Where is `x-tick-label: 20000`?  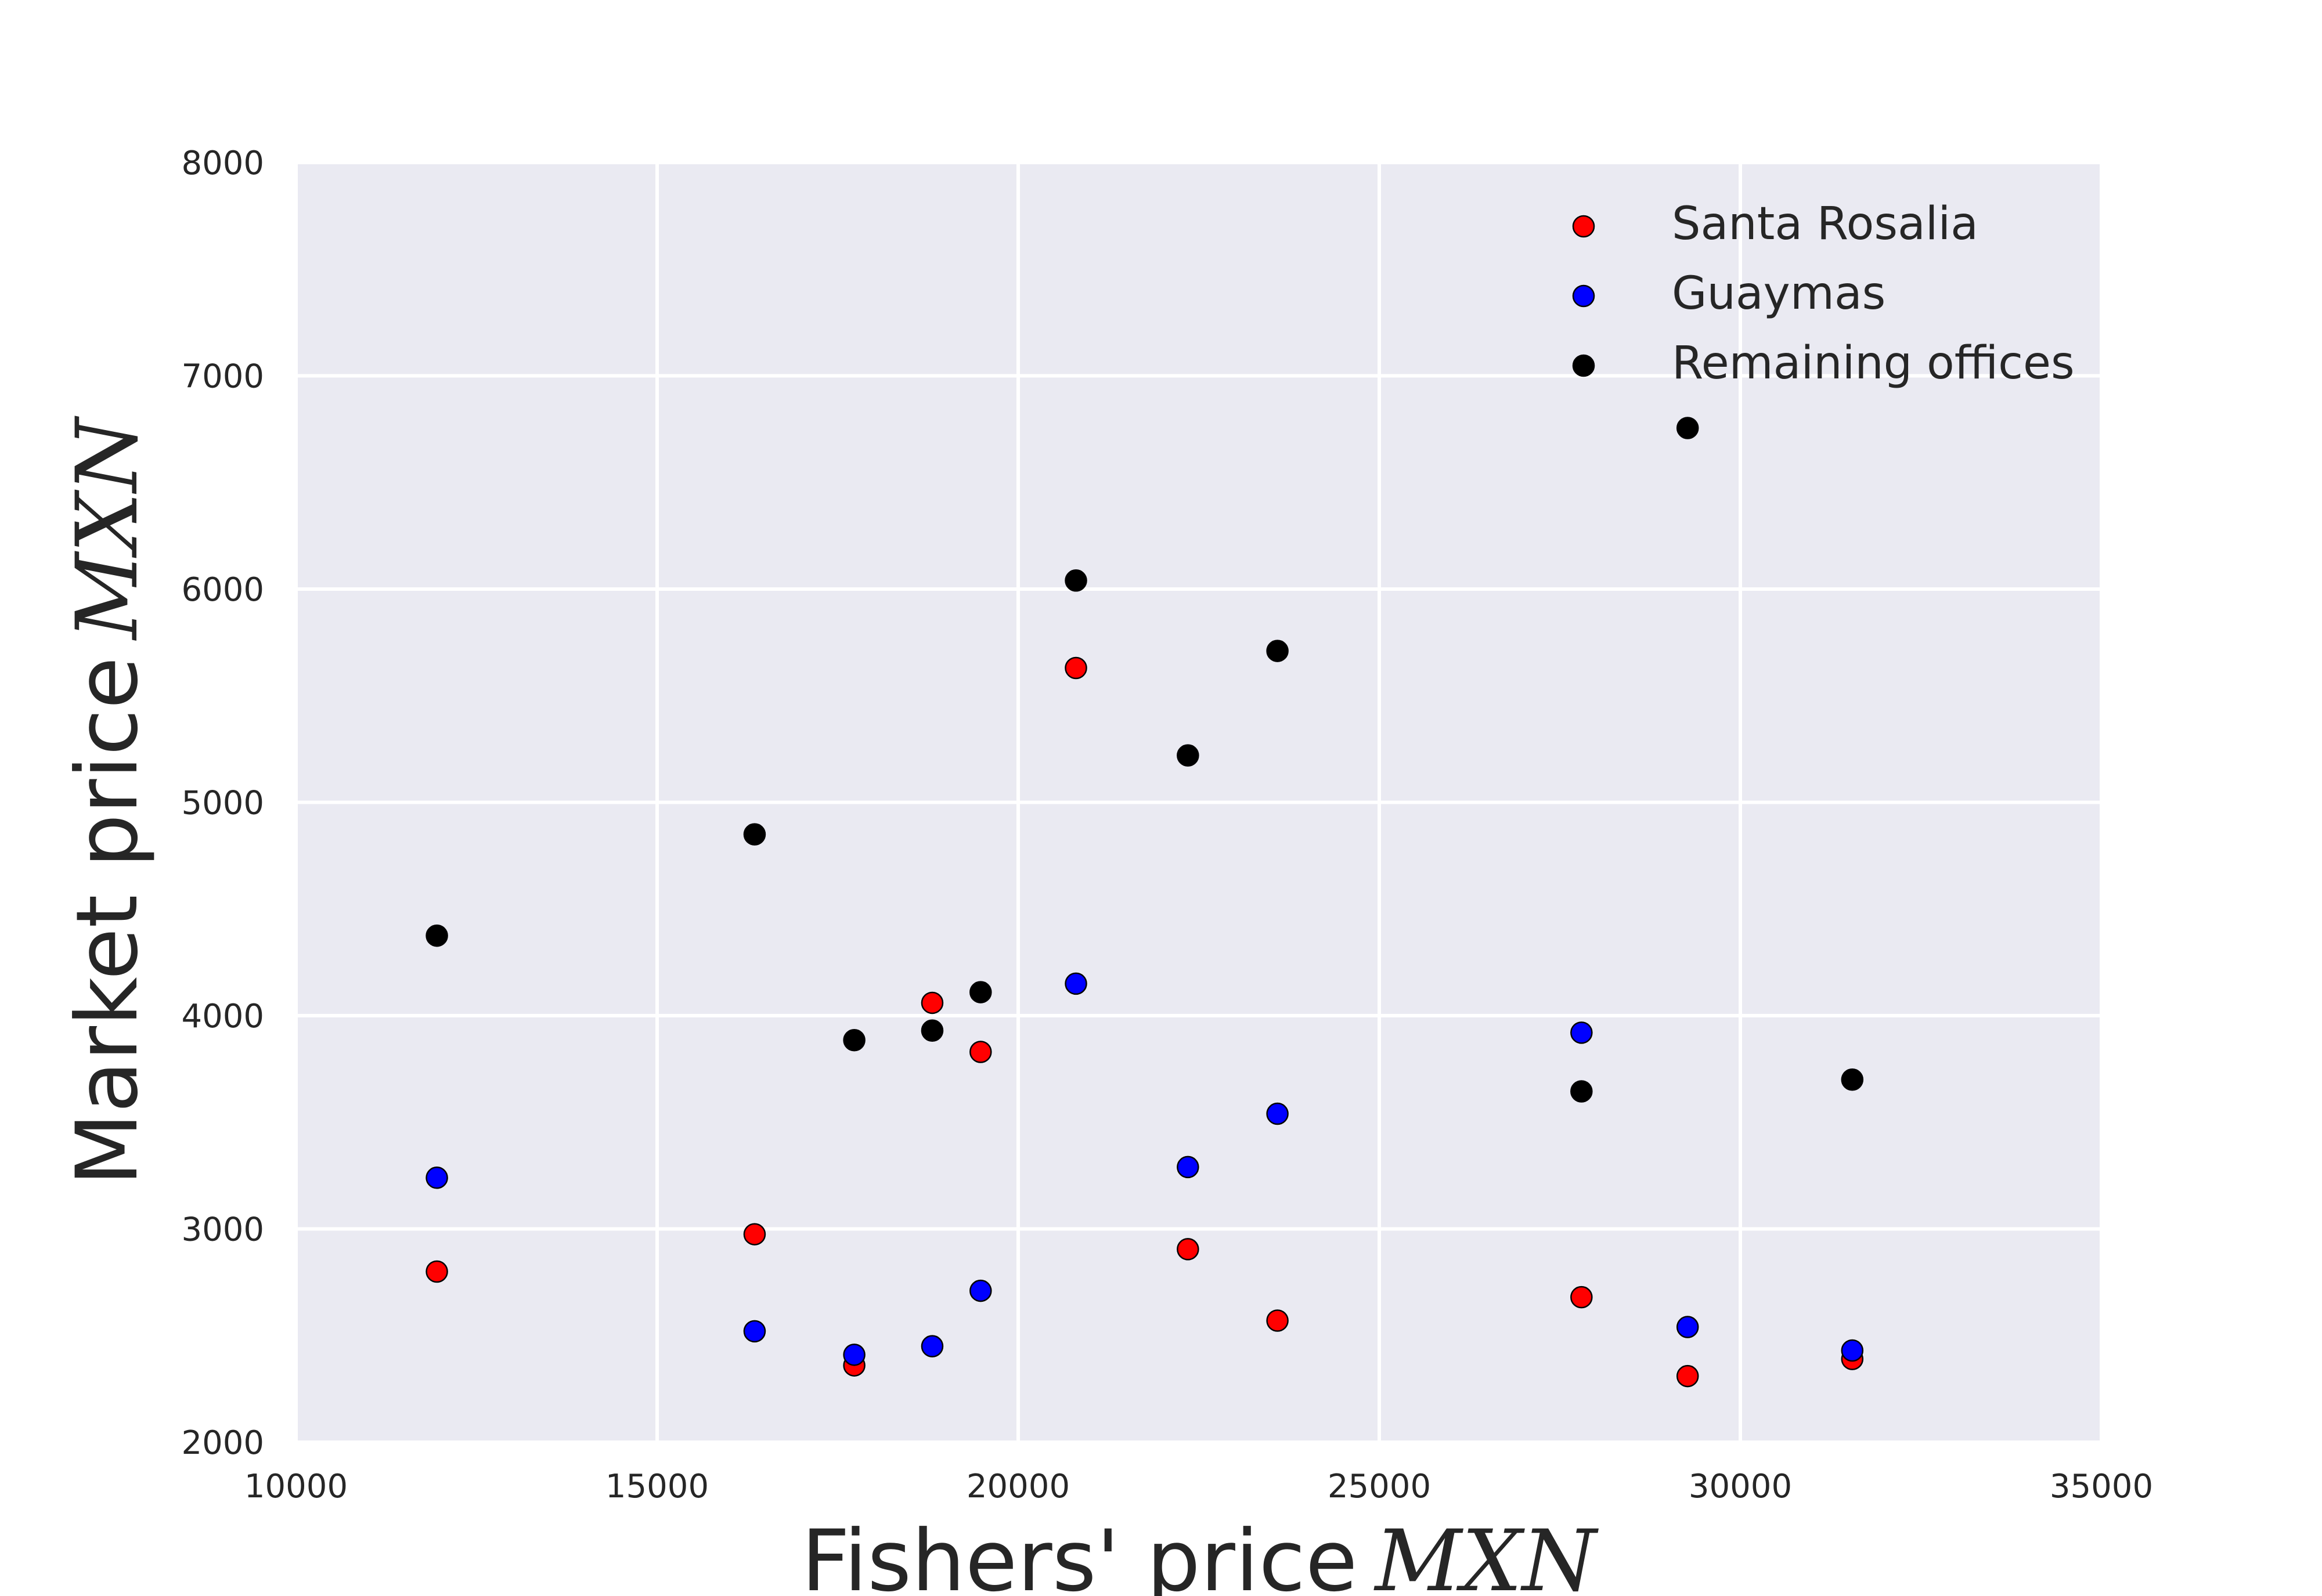
x-tick-label: 20000 is located at coordinates (1019, 1486).